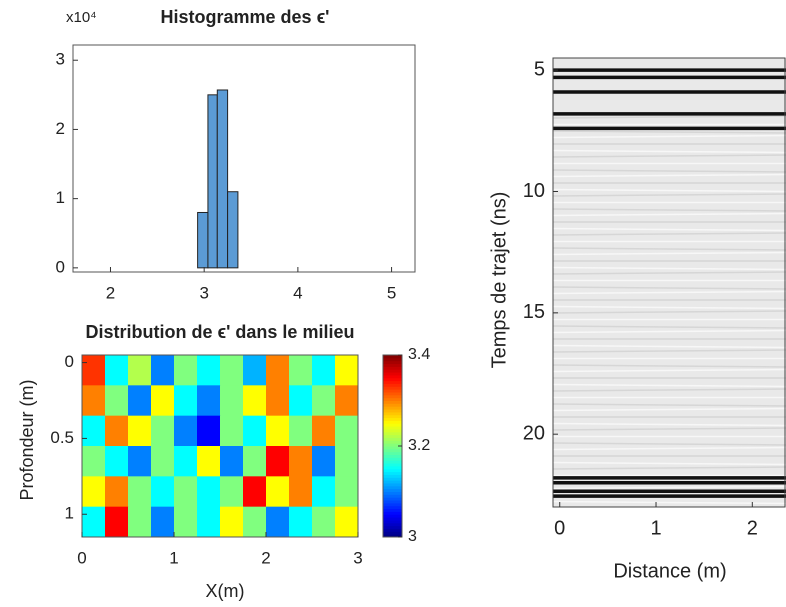 This screenshot has height=607, width=786. Describe the element at coordinates (69, 513) in the screenshot. I see `y-tick-label: 1` at that location.